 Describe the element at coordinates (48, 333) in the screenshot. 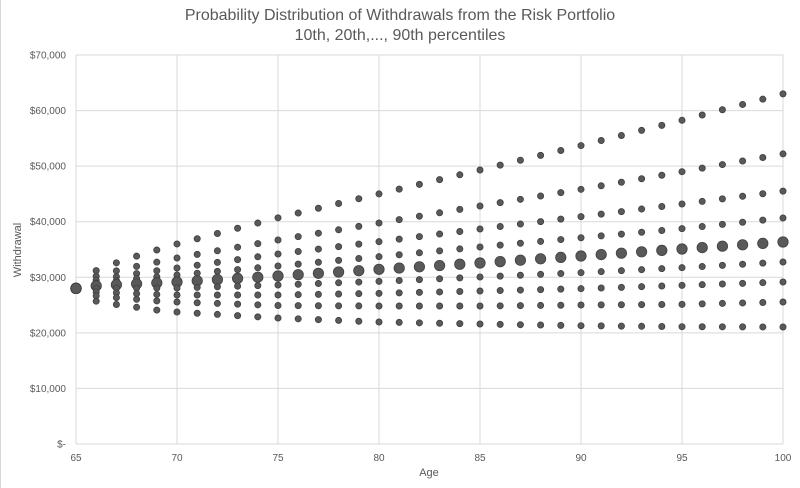

I see `y-tick-label: $20,000` at that location.